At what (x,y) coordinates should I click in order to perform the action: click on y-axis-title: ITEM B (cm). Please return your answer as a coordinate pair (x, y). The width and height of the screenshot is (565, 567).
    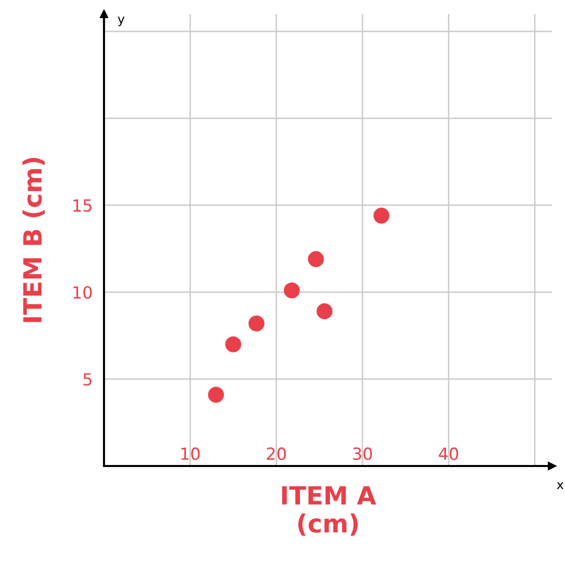
    Looking at the image, I should click on (33, 240).